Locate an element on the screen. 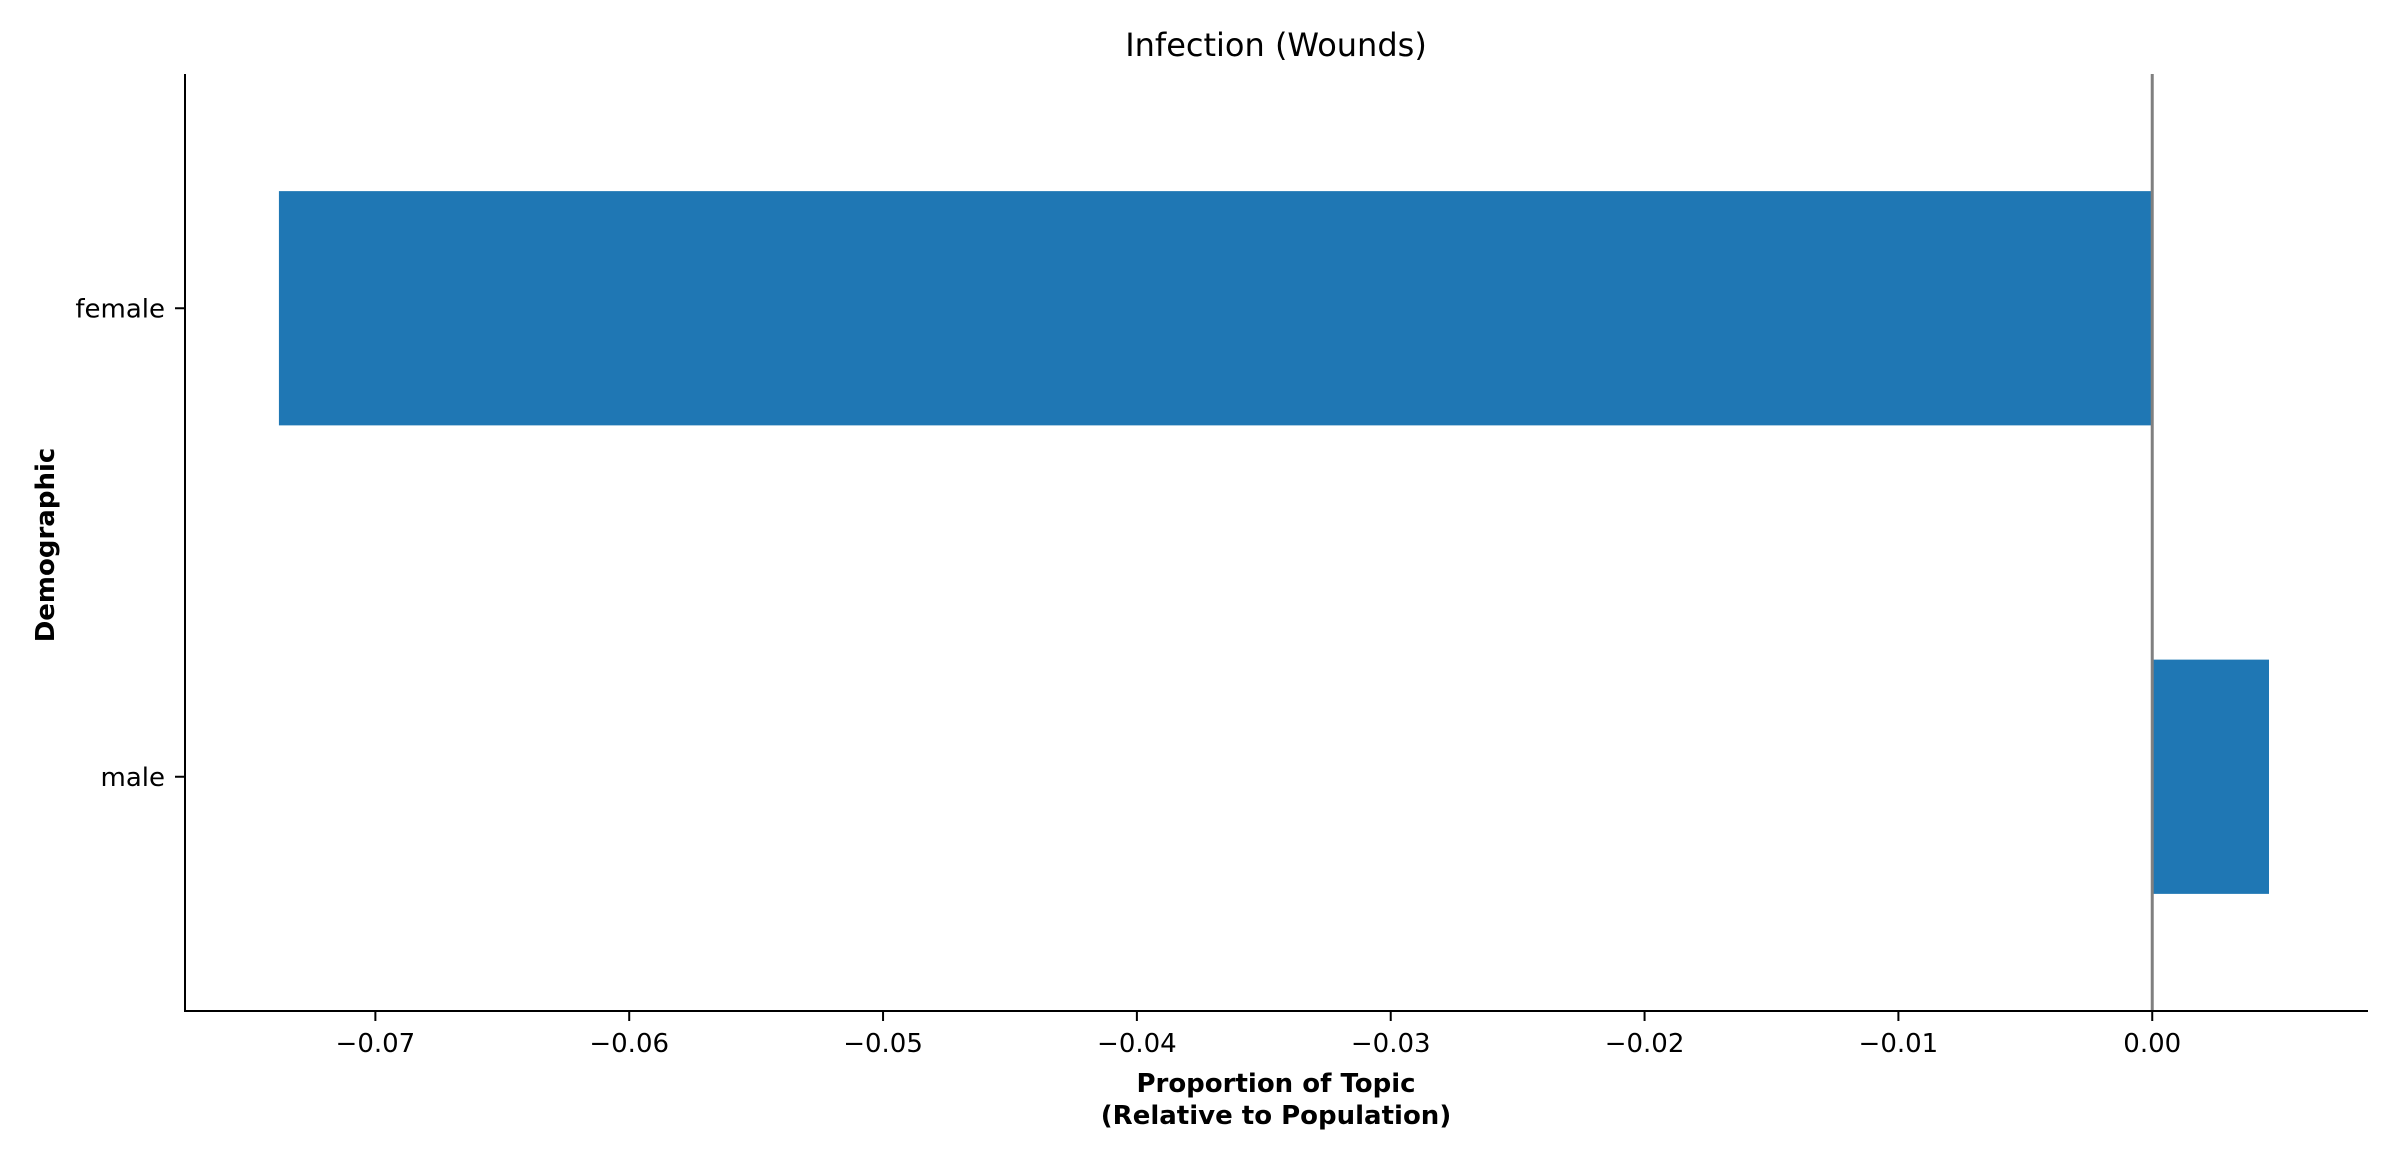  x-tick-label: −0.05 is located at coordinates (883, 1044).